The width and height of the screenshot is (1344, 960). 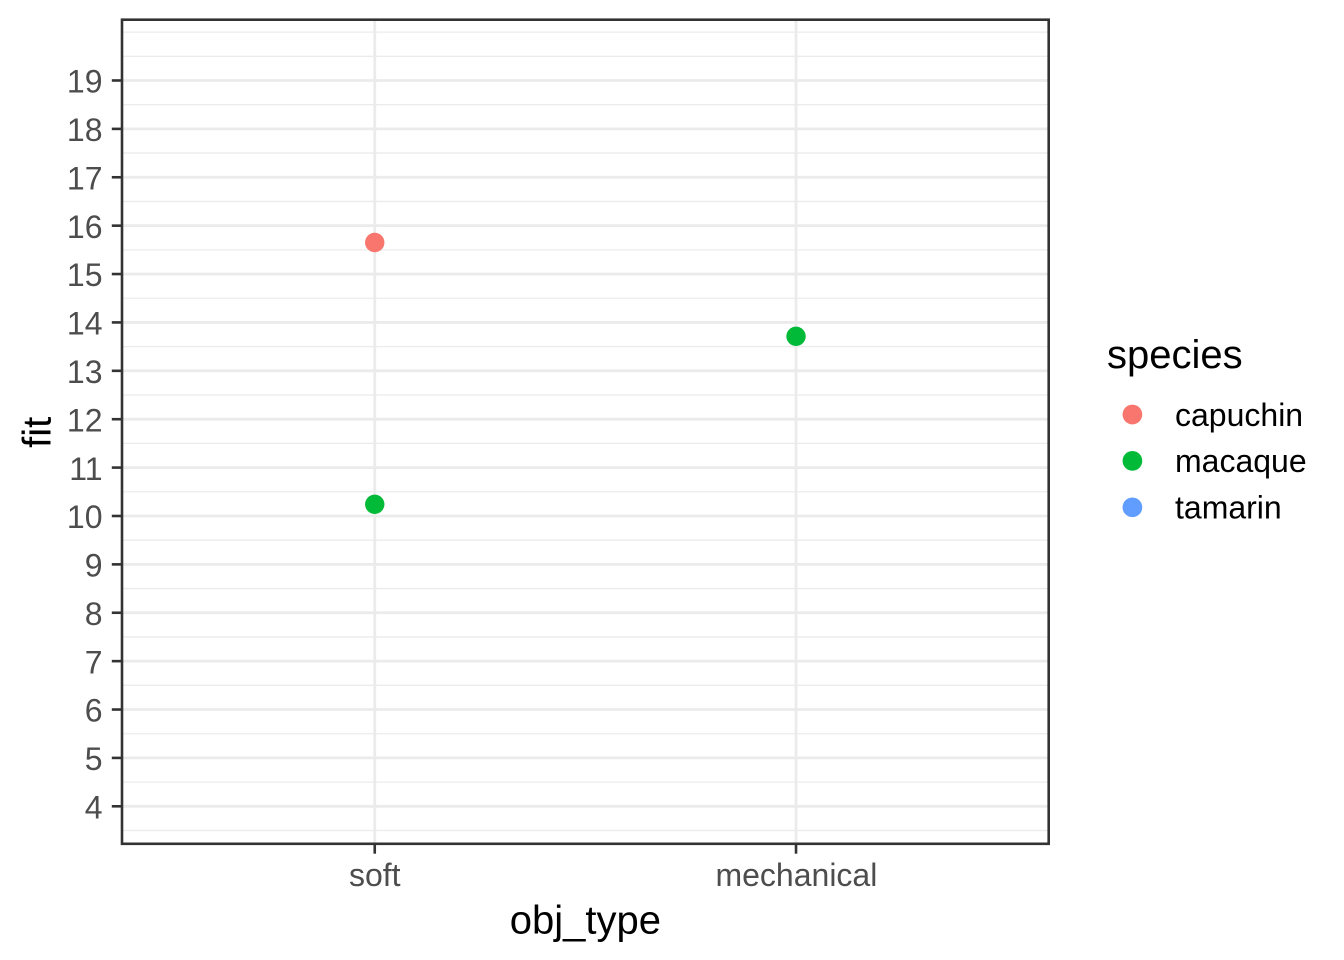 What do you see at coordinates (94, 711) in the screenshot?
I see `svg-text: 6` at bounding box center [94, 711].